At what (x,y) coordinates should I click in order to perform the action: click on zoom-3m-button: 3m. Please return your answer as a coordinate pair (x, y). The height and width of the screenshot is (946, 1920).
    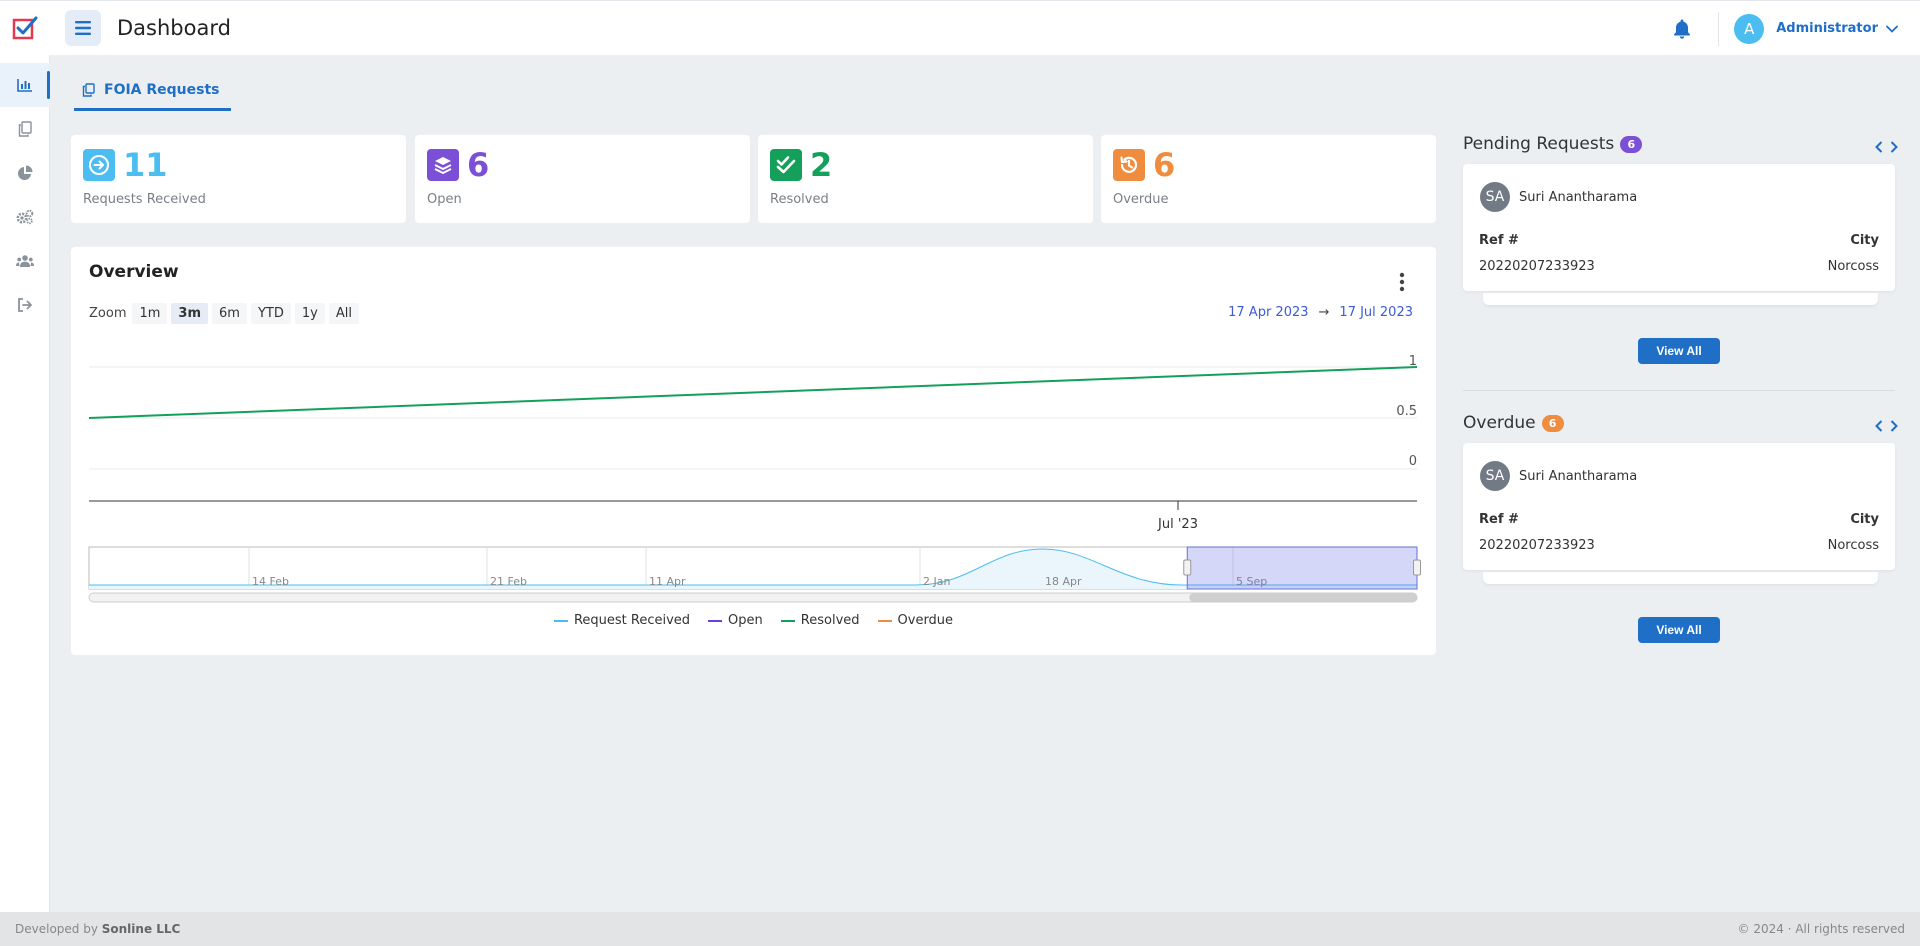
    Looking at the image, I should click on (190, 313).